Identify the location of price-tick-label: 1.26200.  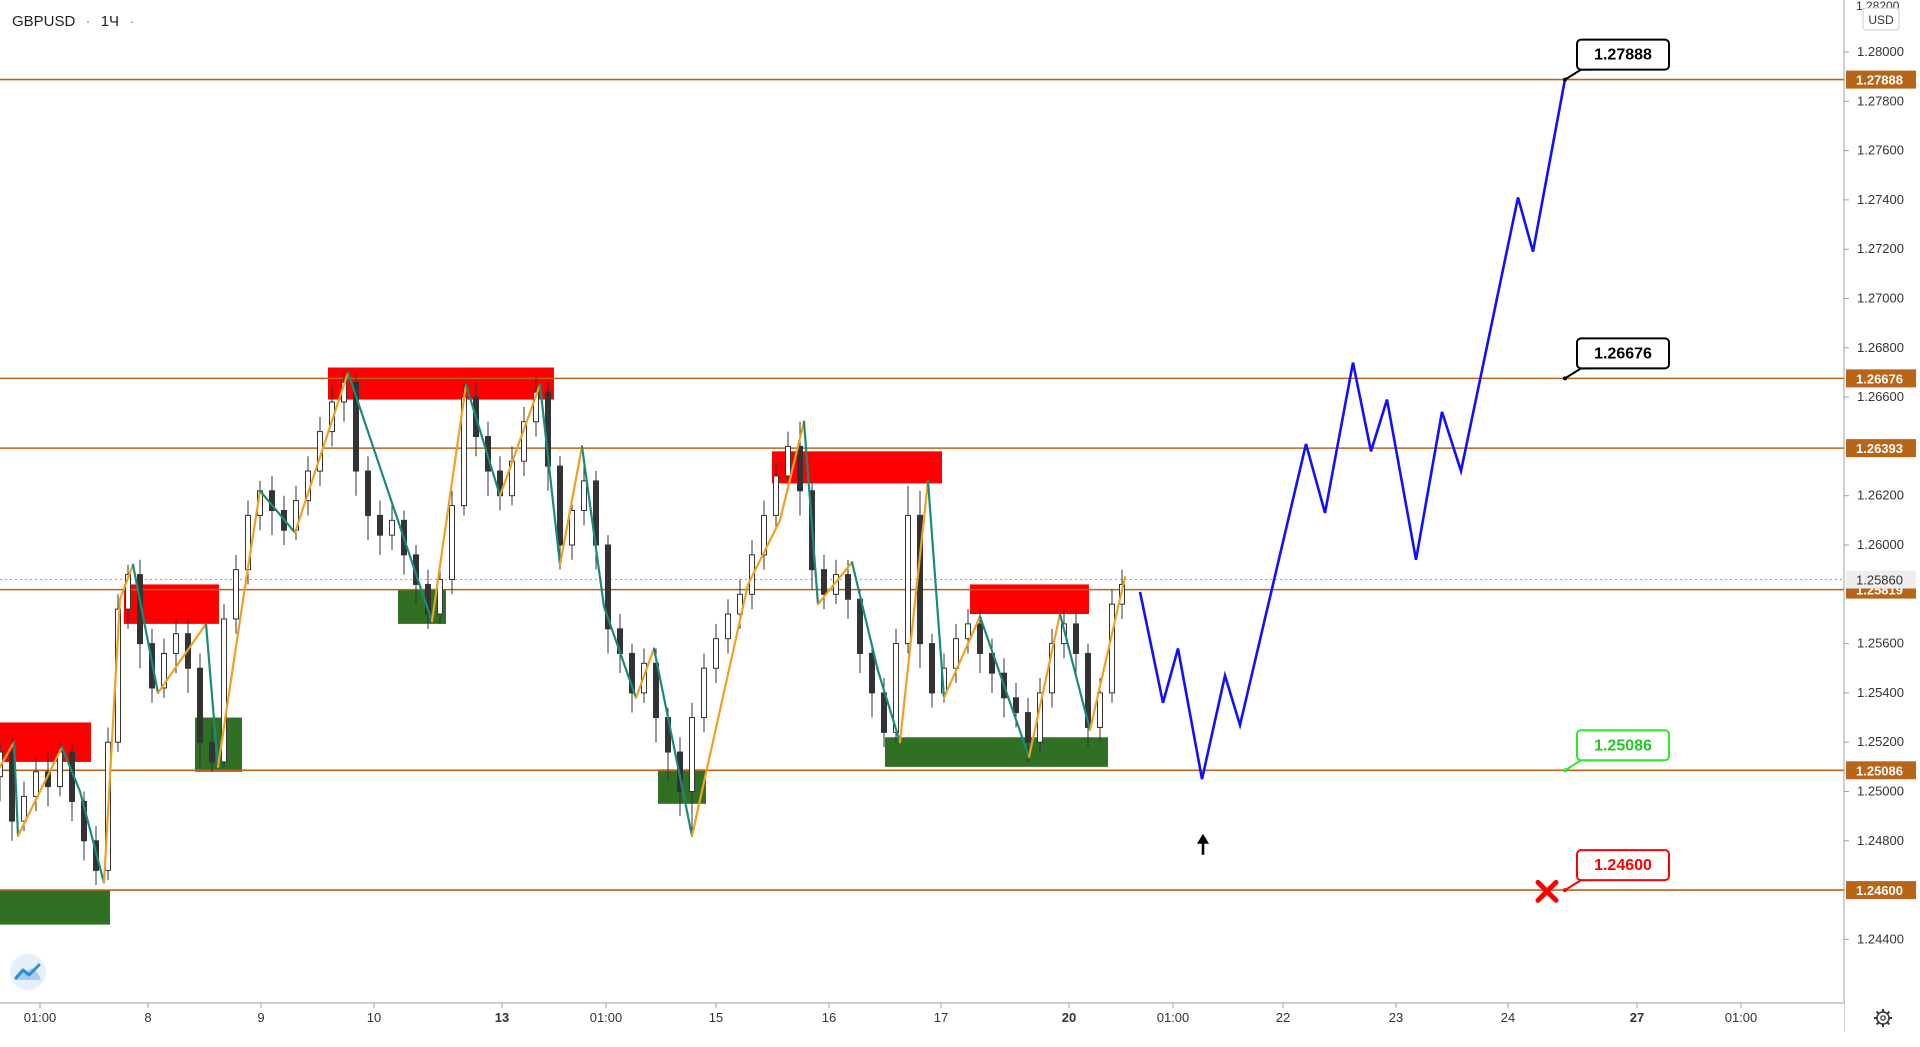
(1880, 495).